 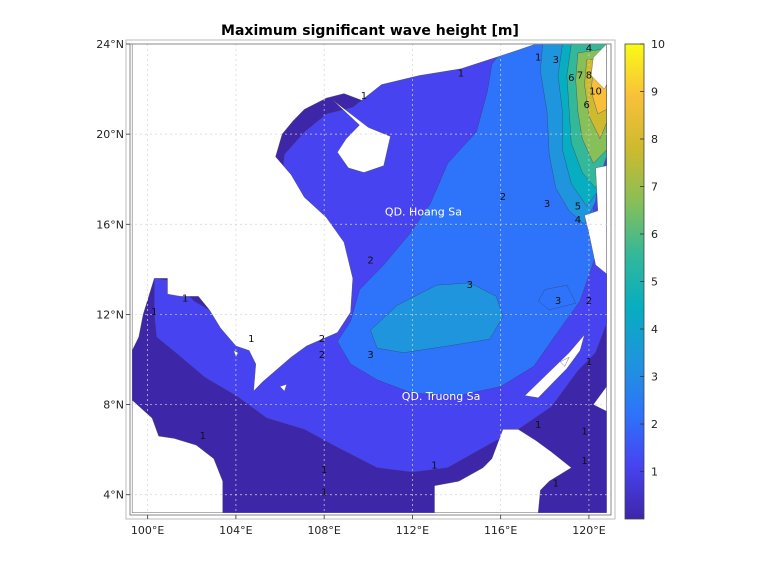 I want to click on x-tick-label: 104°E, so click(x=235, y=530).